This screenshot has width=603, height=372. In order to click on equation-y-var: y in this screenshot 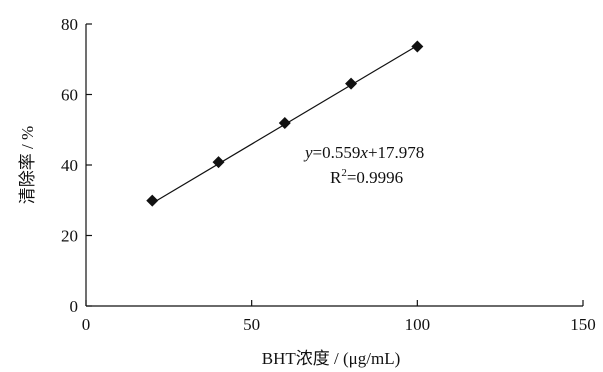, I will do `click(308, 152)`.